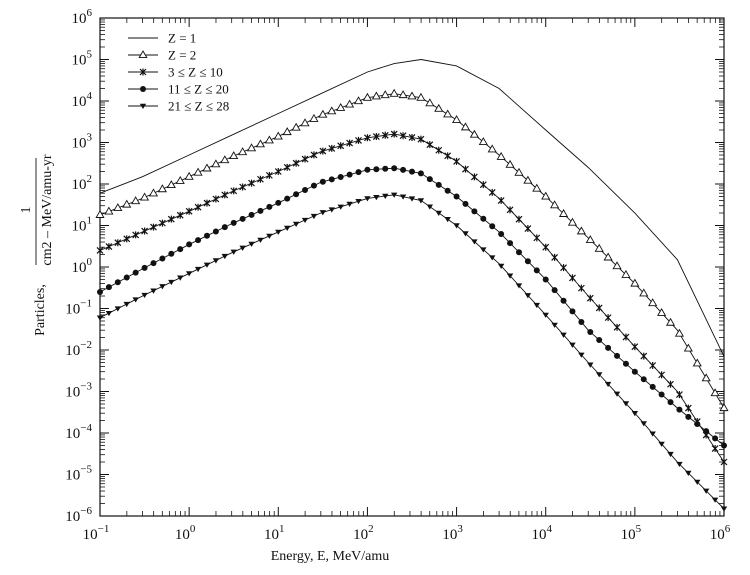  Describe the element at coordinates (182, 38) in the screenshot. I see `legend-label: Z = 1` at that location.